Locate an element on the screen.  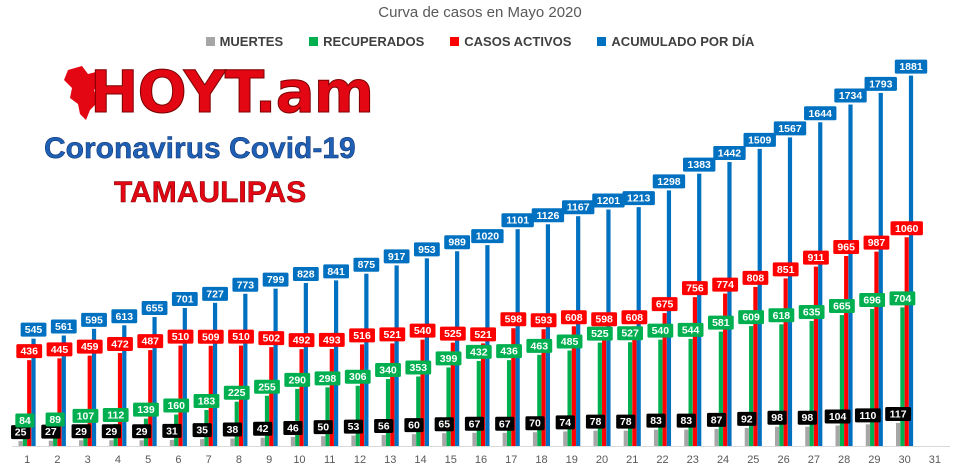
data-label: 675 is located at coordinates (664, 304).